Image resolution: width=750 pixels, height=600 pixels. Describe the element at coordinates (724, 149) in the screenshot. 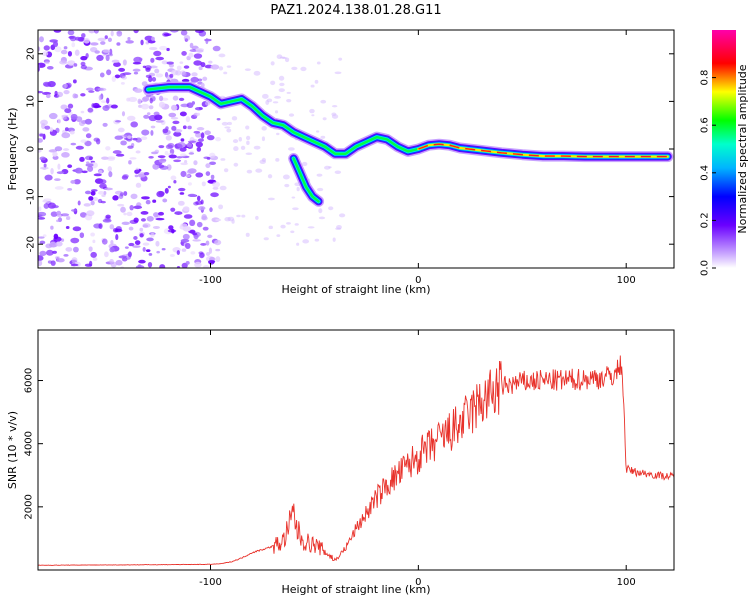

I see `colorbar-gradient` at that location.